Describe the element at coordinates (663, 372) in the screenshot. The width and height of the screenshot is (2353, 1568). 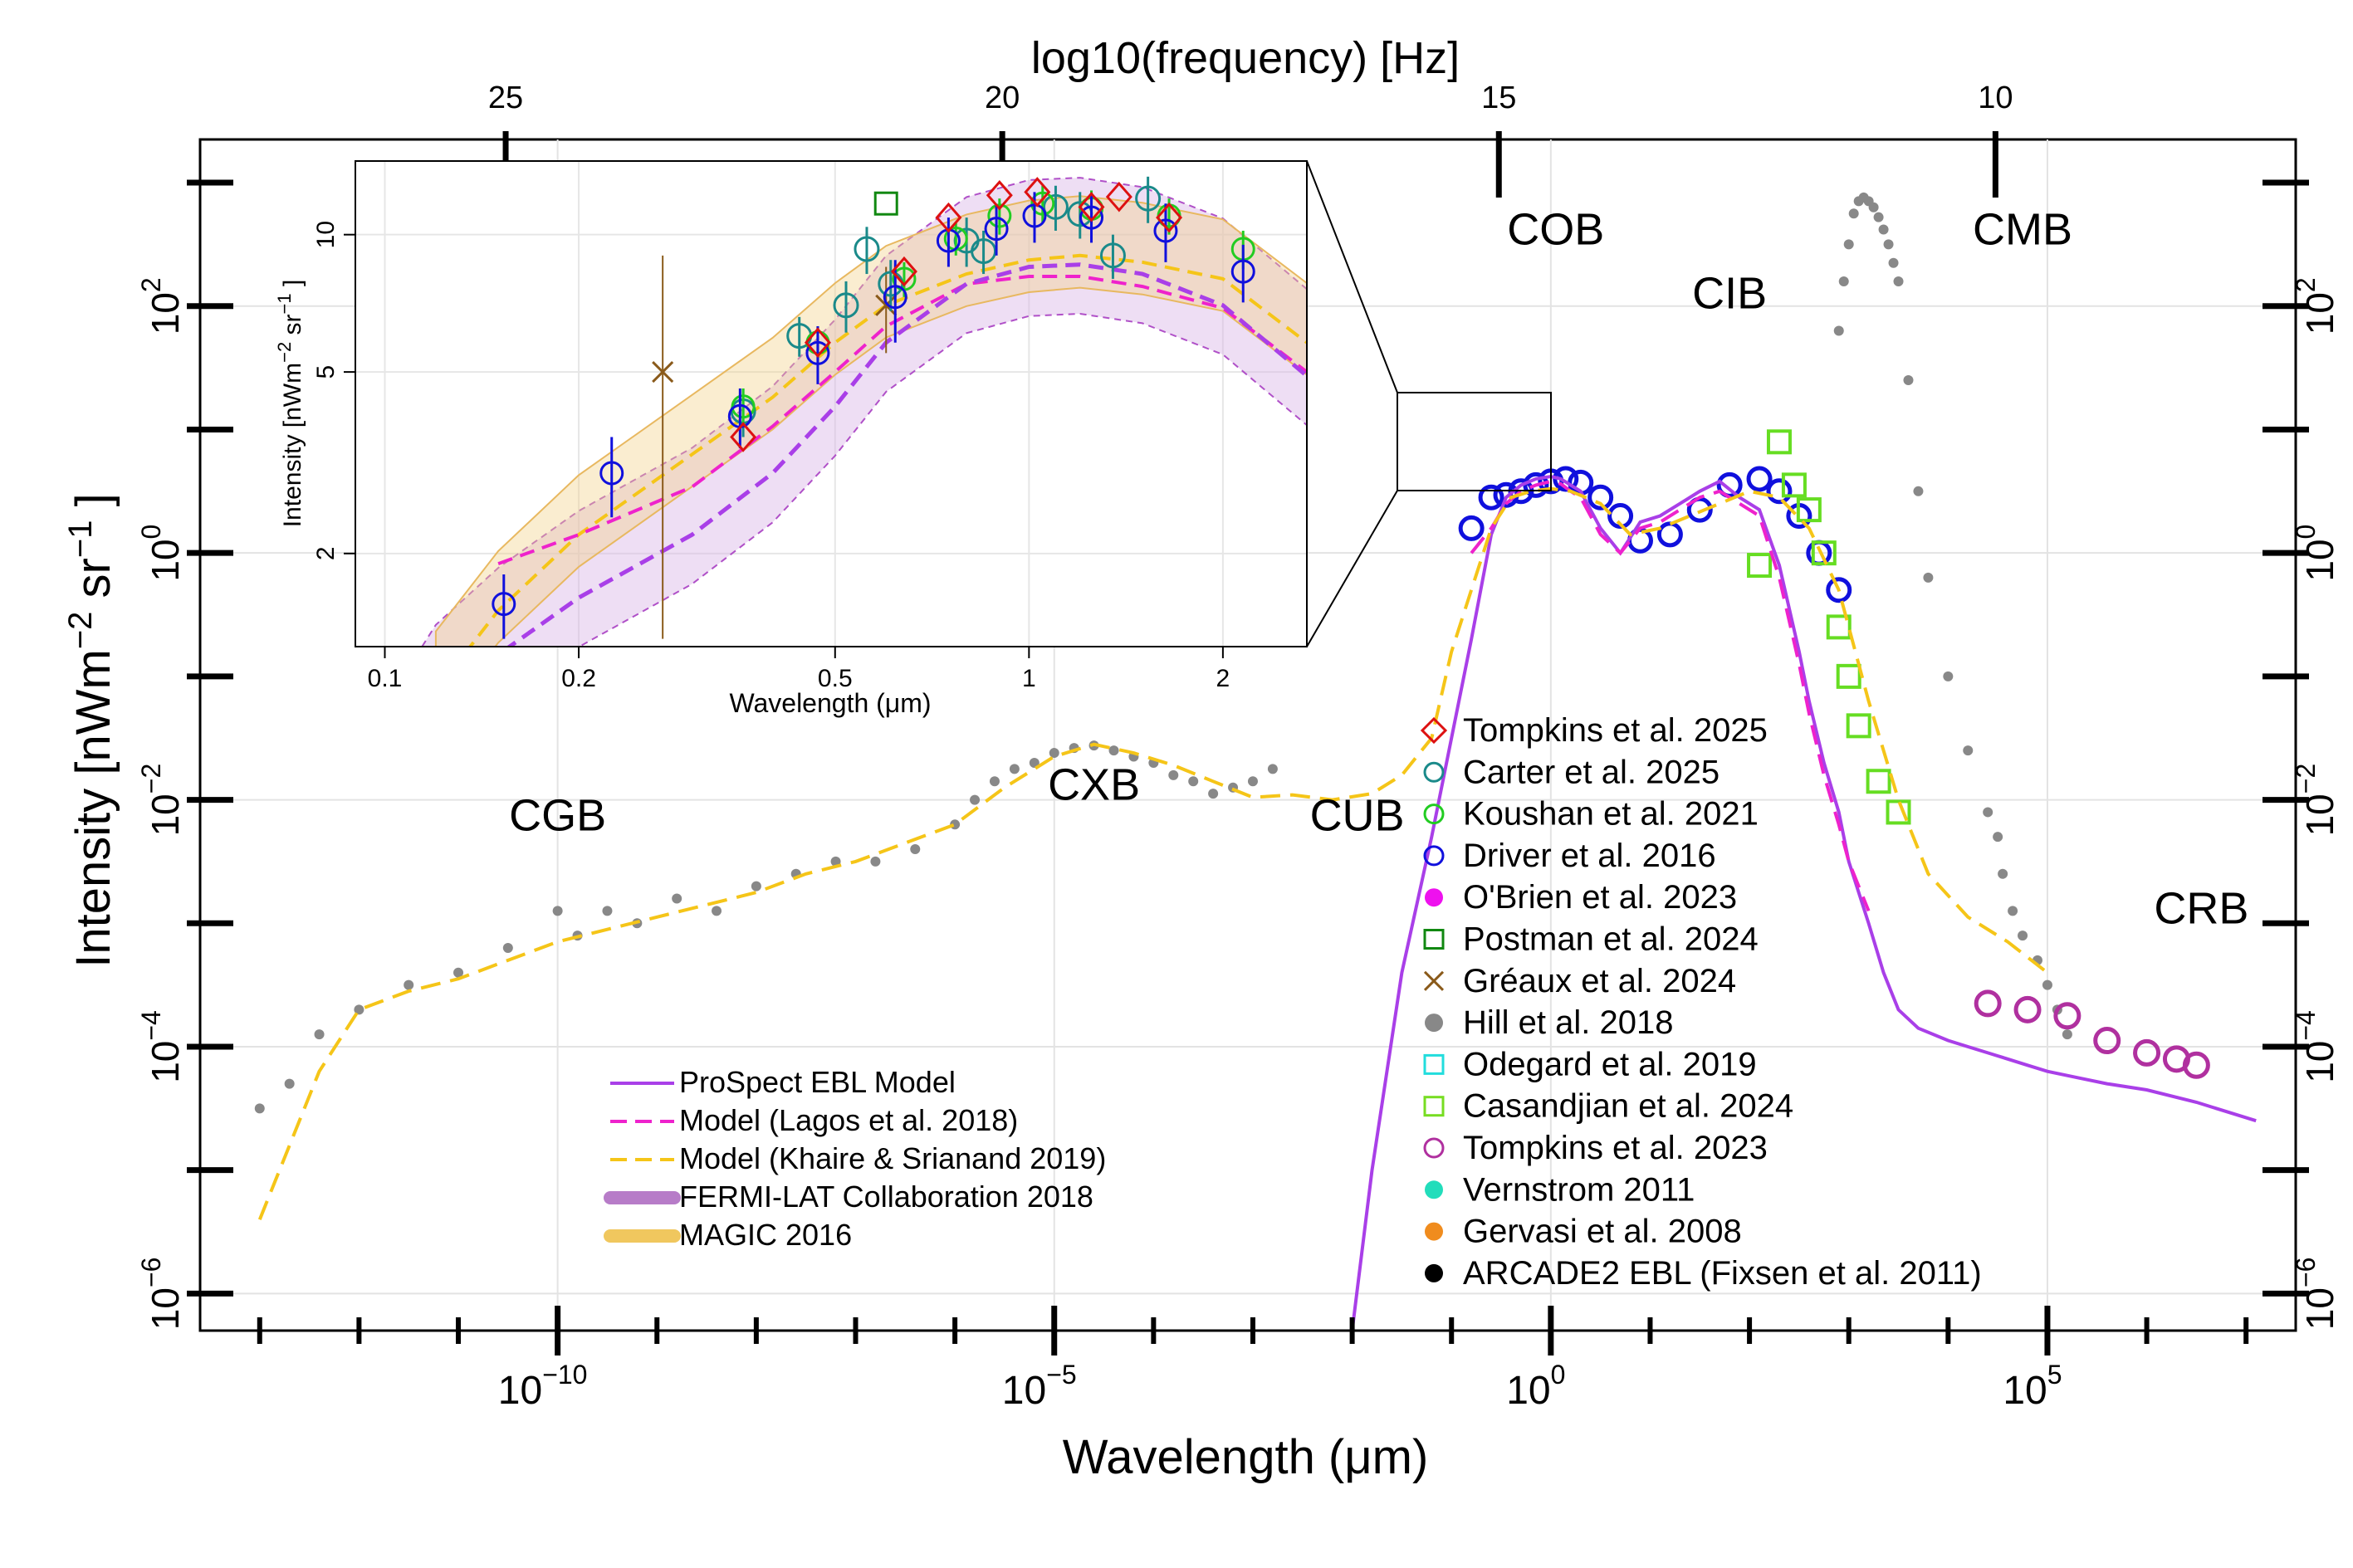
I see `inset-greaux-point` at that location.